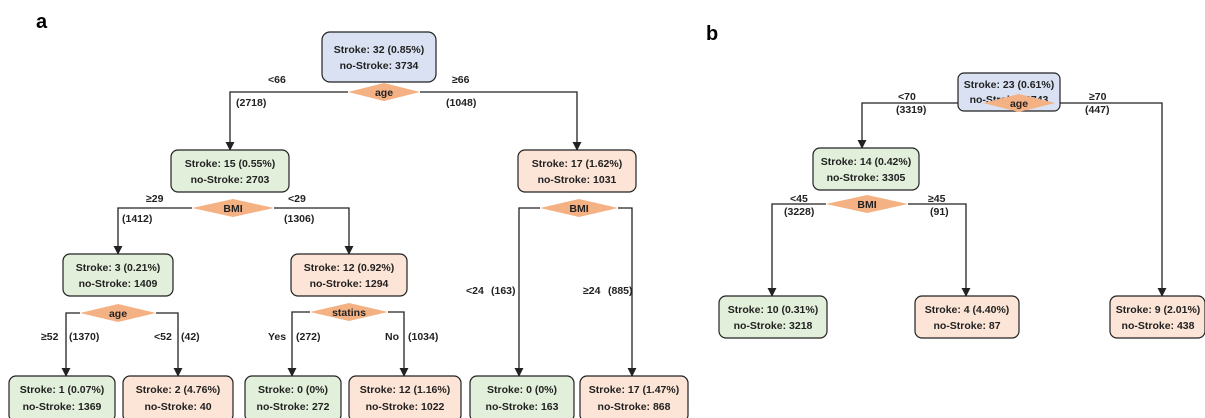  What do you see at coordinates (799, 199) in the screenshot?
I see `edge-cond-left: <45` at bounding box center [799, 199].